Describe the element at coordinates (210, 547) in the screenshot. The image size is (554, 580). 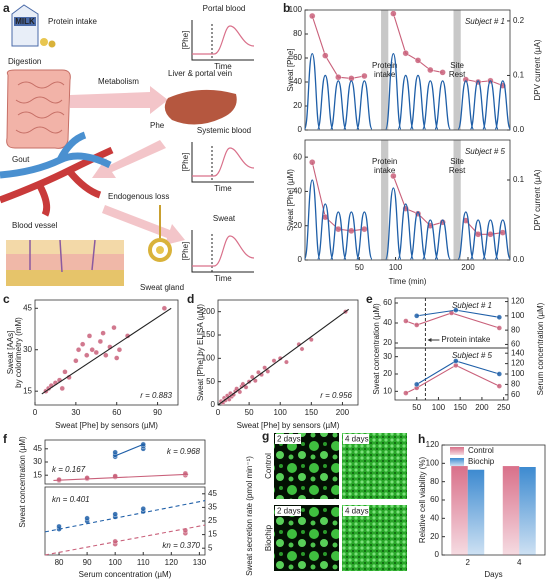
I see `y2-tick-label: 5` at that location.